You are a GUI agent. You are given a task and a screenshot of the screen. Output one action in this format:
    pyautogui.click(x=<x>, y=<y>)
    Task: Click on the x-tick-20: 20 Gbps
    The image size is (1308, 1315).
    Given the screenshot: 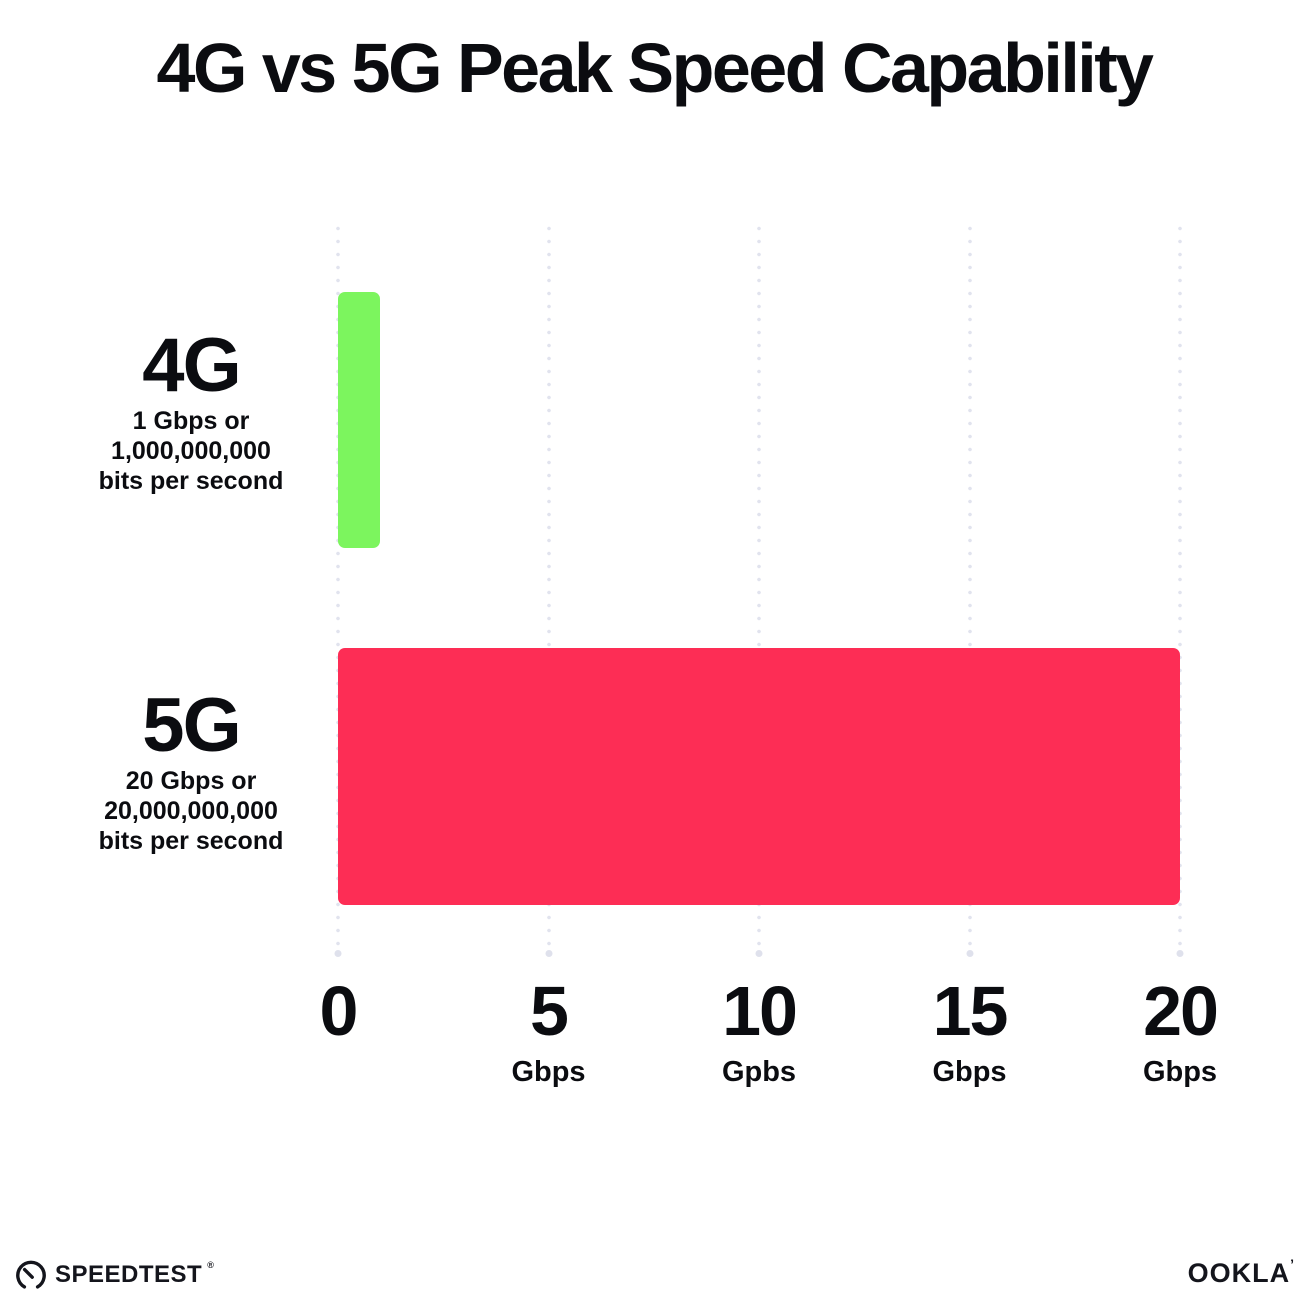 What is the action you would take?
    pyautogui.click(x=1180, y=1031)
    